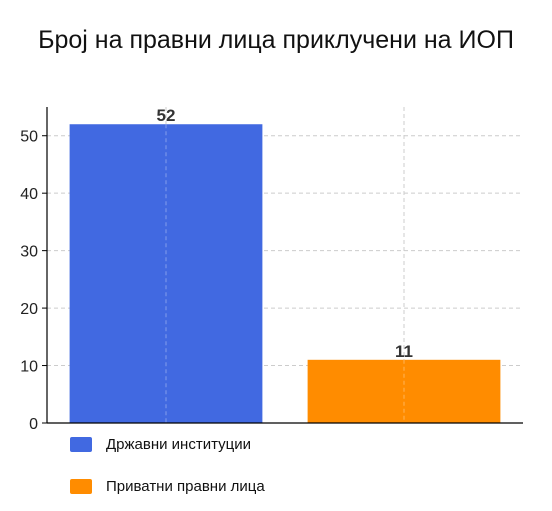 This screenshot has height=511, width=552. I want to click on y-tick-label-3: 30, so click(29, 252).